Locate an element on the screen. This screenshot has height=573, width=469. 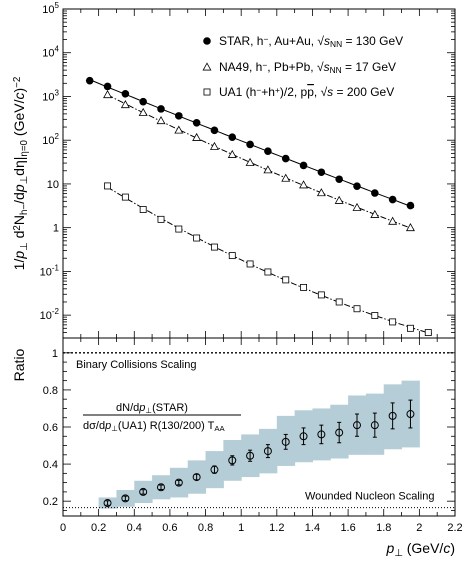
x-axis-label: p⊥ (GeV/c) is located at coordinates (420, 549).